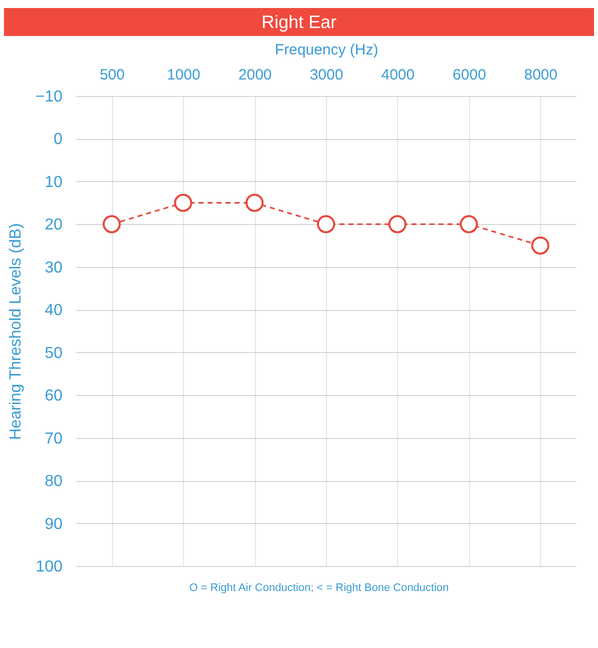  Describe the element at coordinates (183, 75) in the screenshot. I see `x-tick-label: 1000` at that location.